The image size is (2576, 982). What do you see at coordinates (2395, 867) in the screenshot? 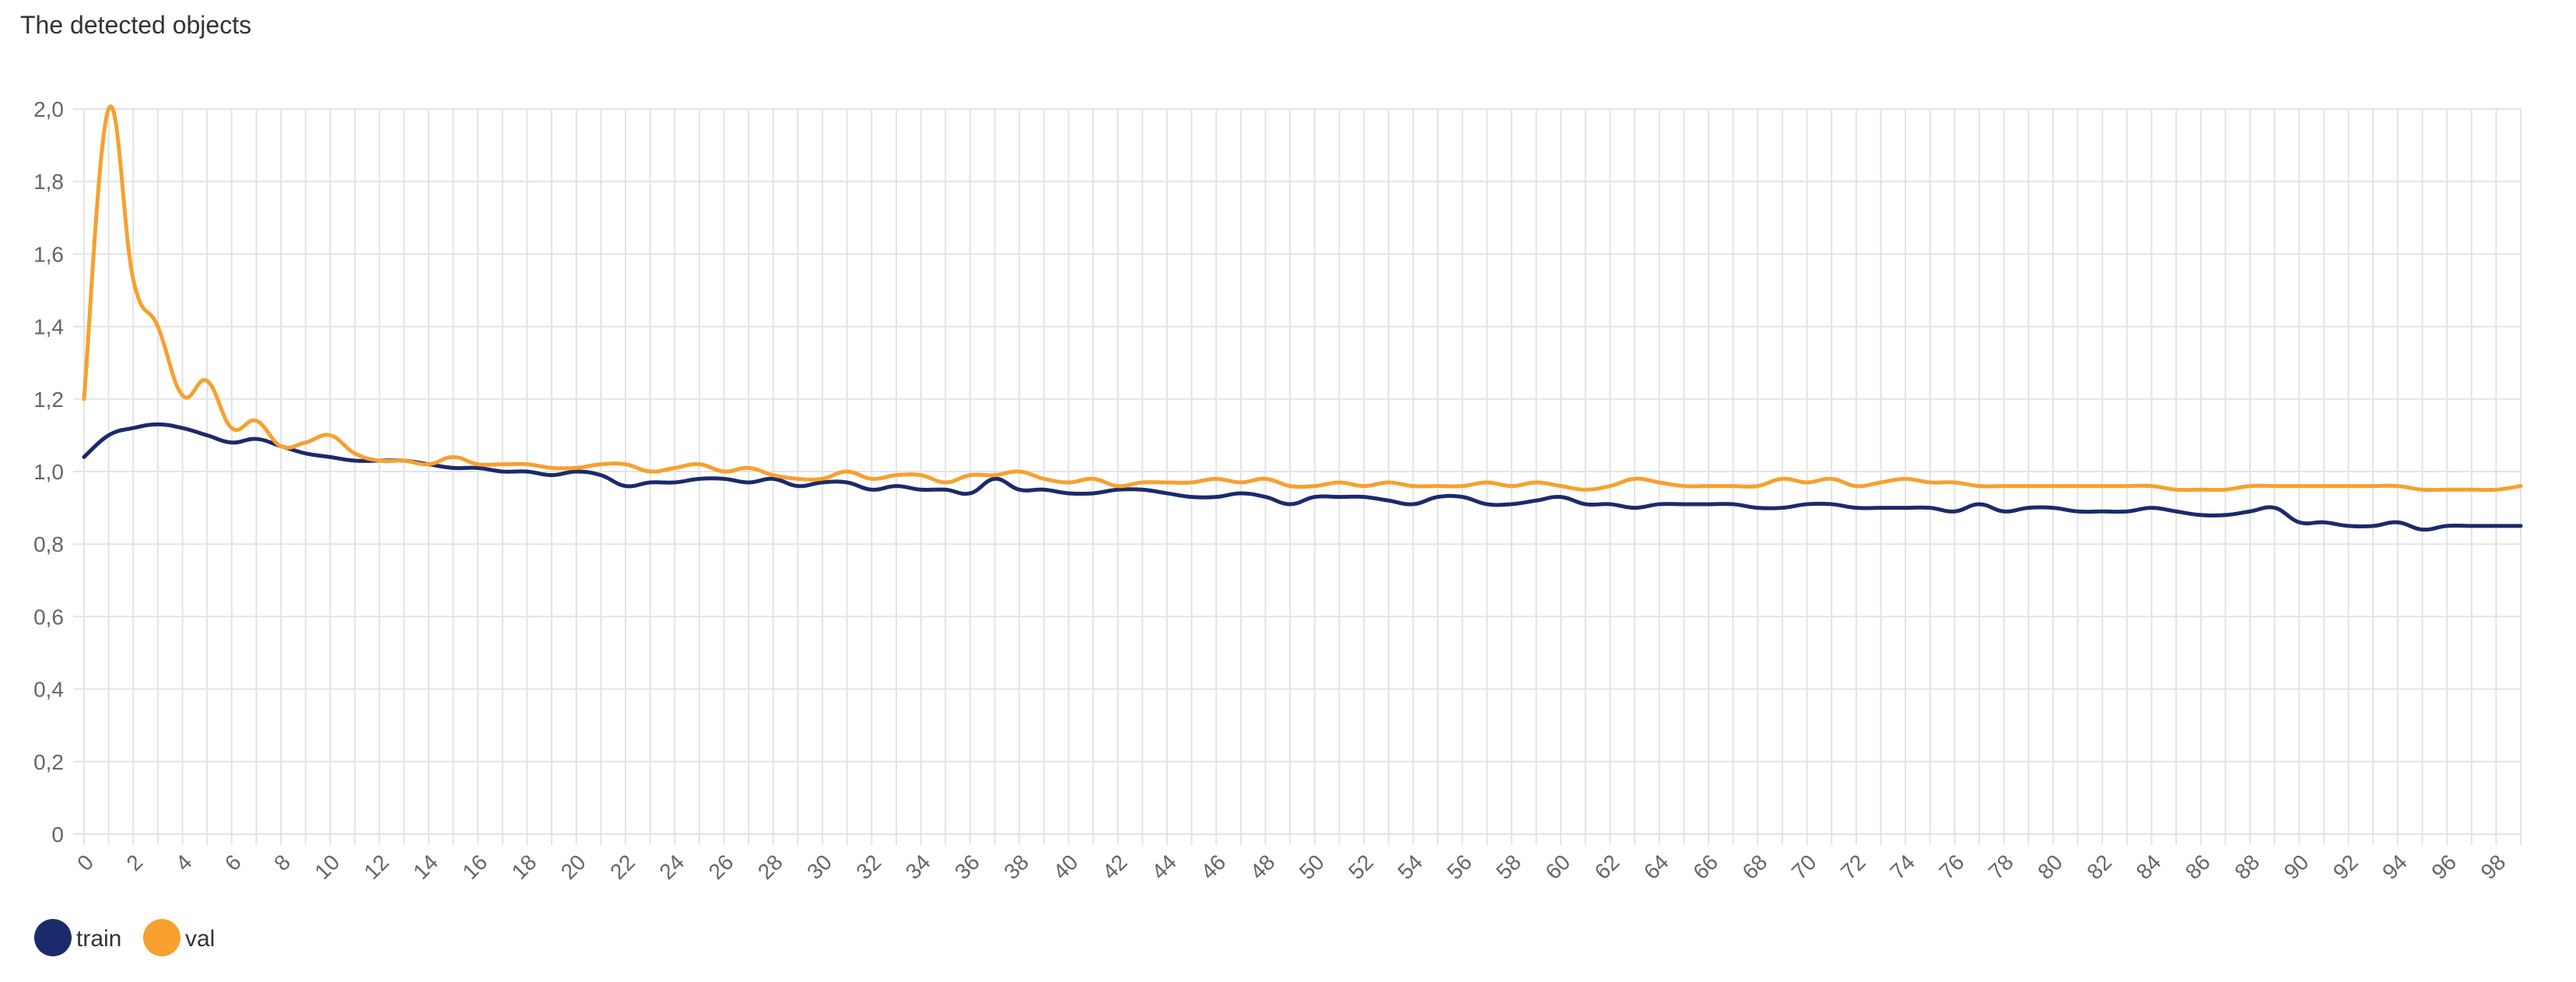
I see `x-tick-label: 94` at bounding box center [2395, 867].